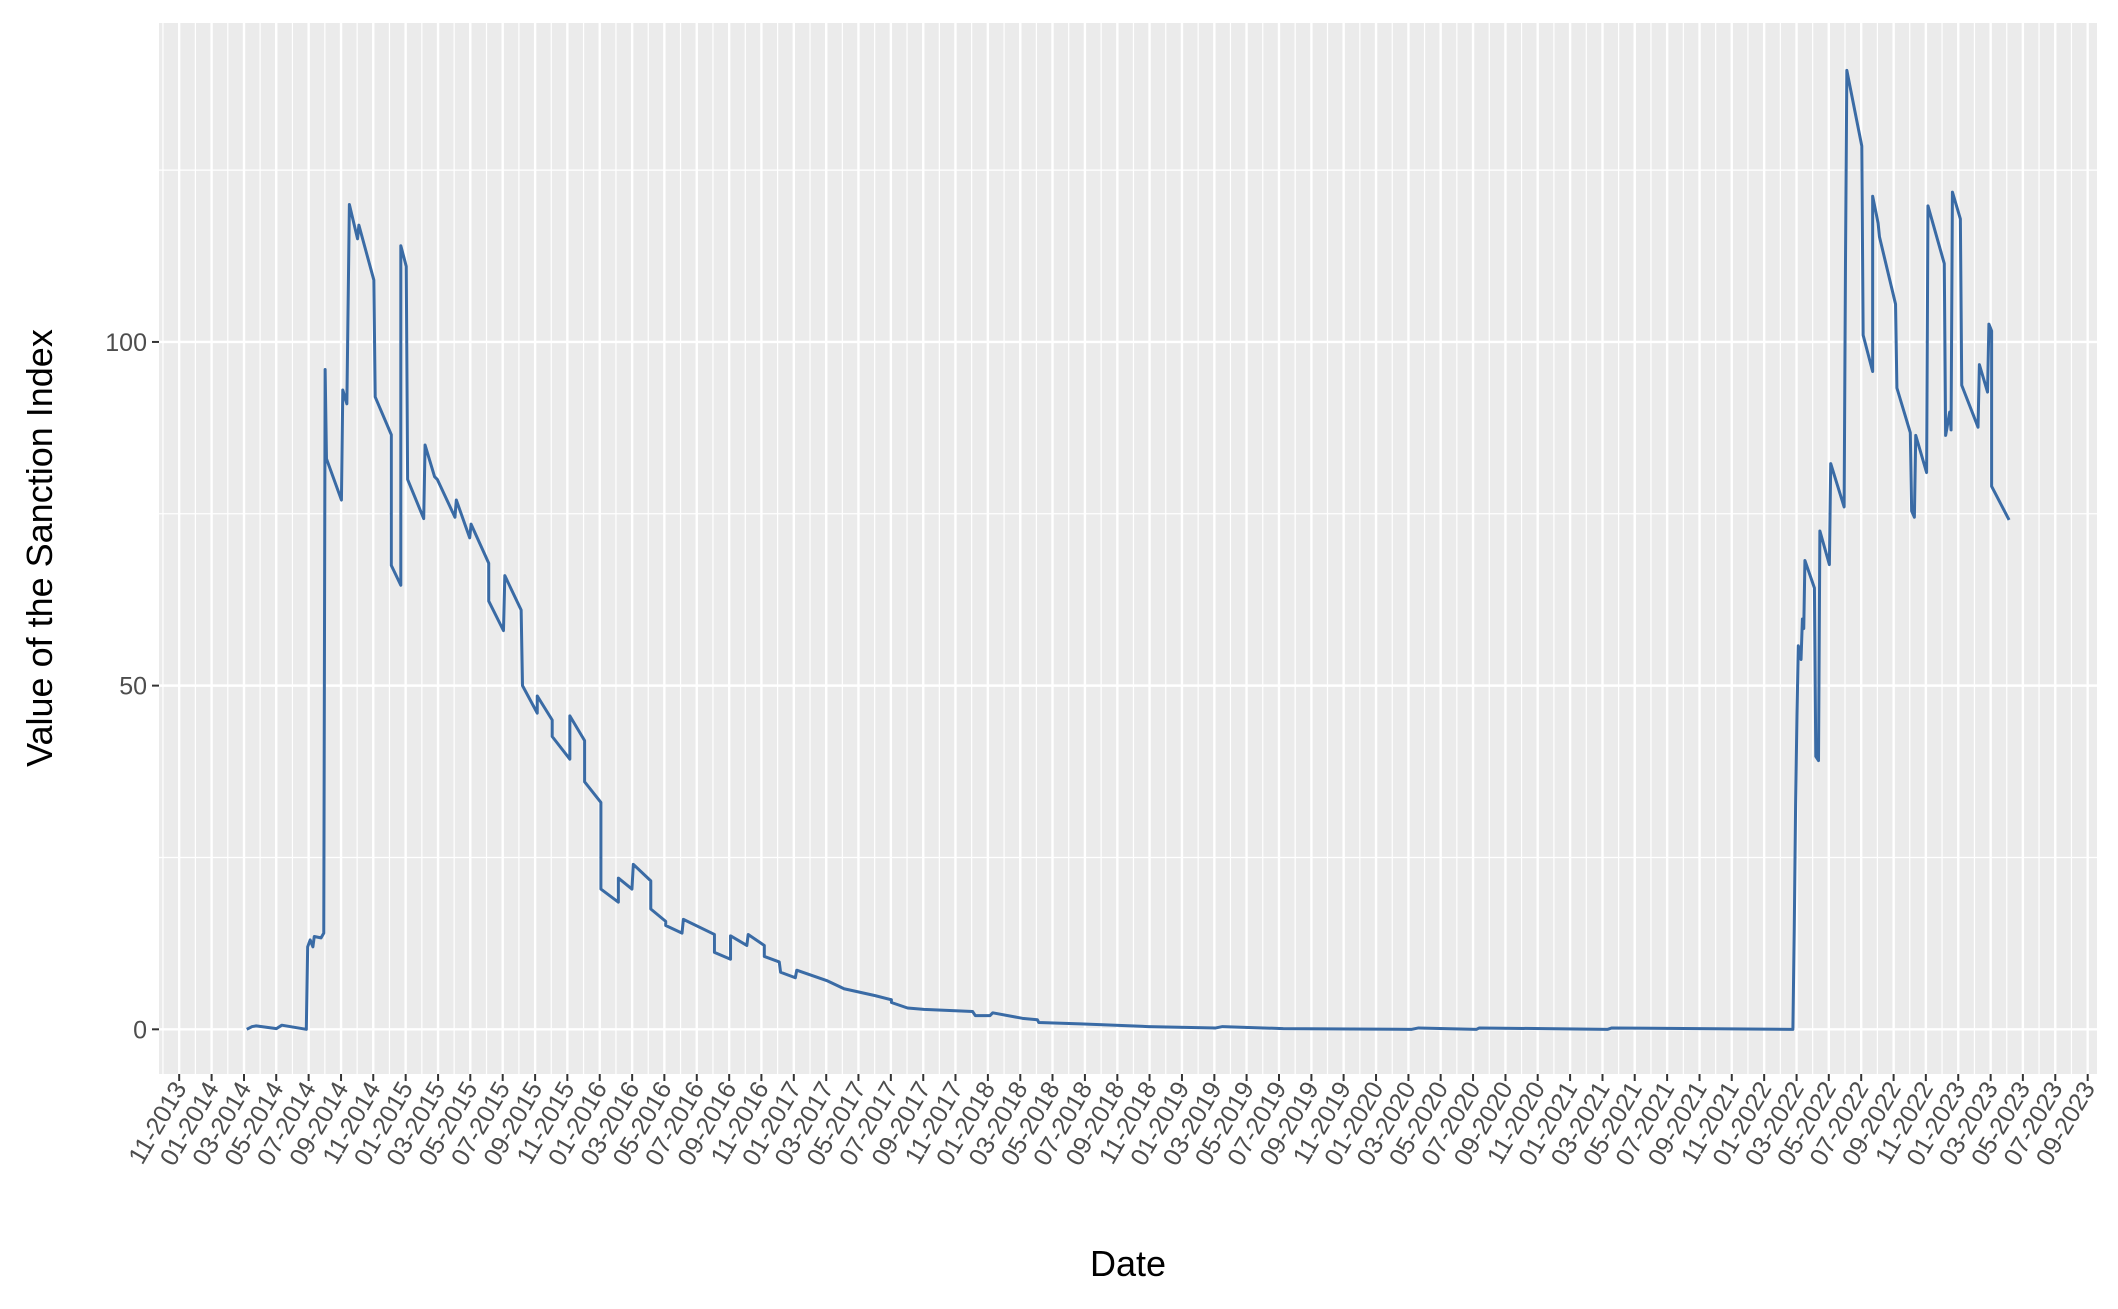  I want to click on y-tick-label: 50, so click(133, 687).